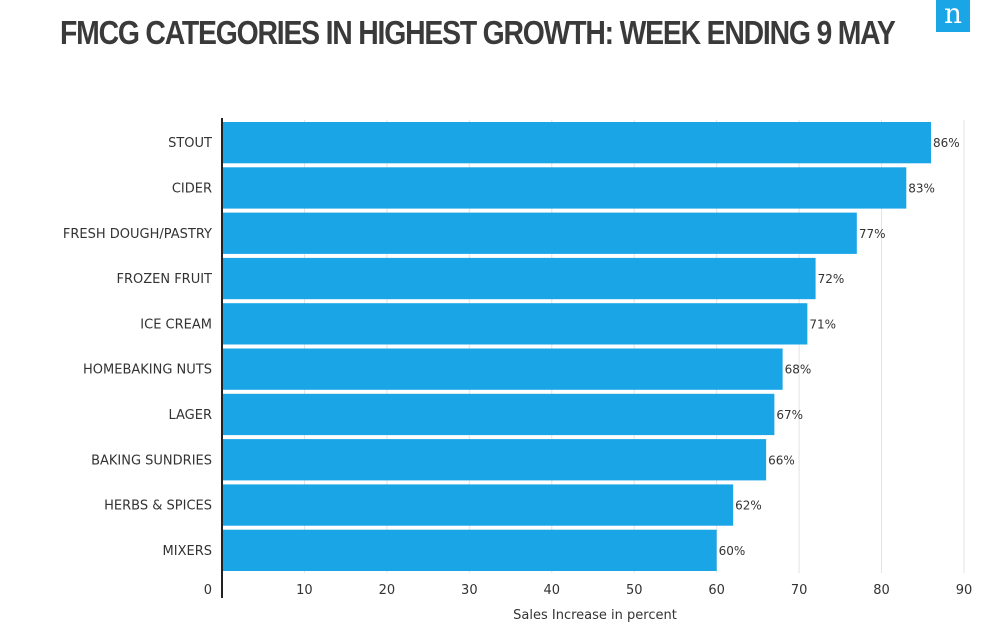 This screenshot has height=643, width=1000. I want to click on x-axis-label: Sales Increase in percent, so click(595, 615).